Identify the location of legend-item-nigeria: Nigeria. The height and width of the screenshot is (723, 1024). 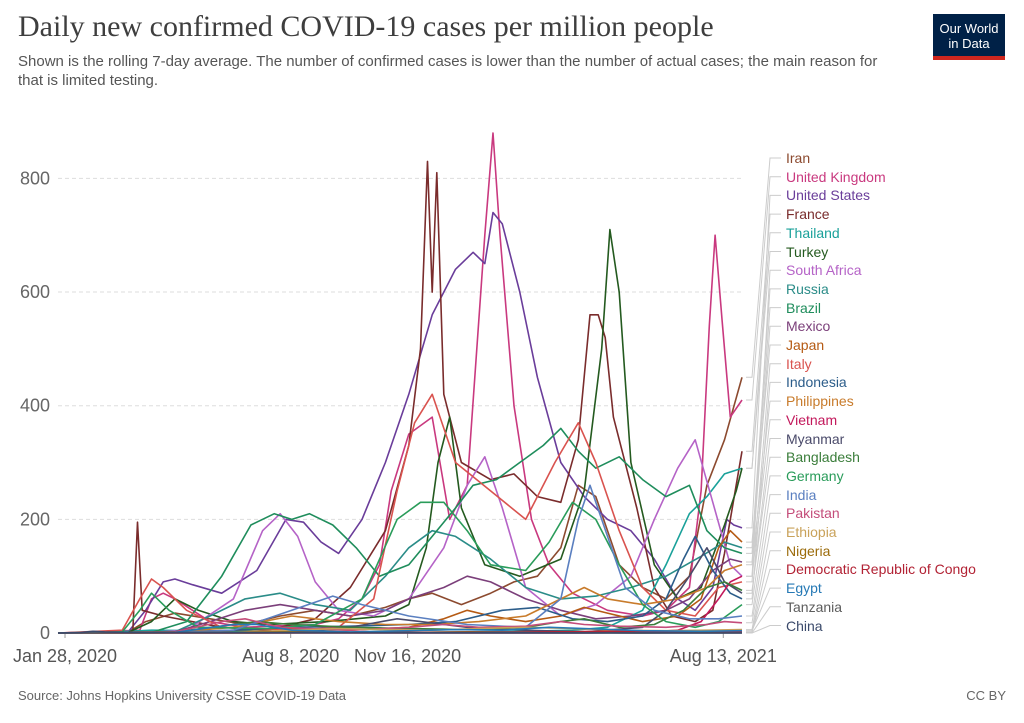
(808, 550).